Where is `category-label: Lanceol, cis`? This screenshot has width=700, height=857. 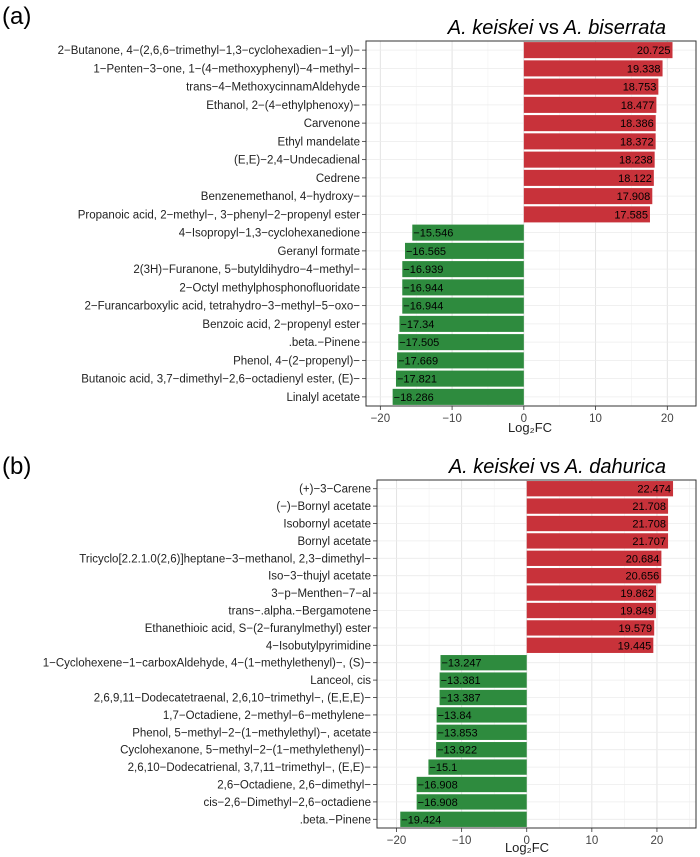 category-label: Lanceol, cis is located at coordinates (340, 681).